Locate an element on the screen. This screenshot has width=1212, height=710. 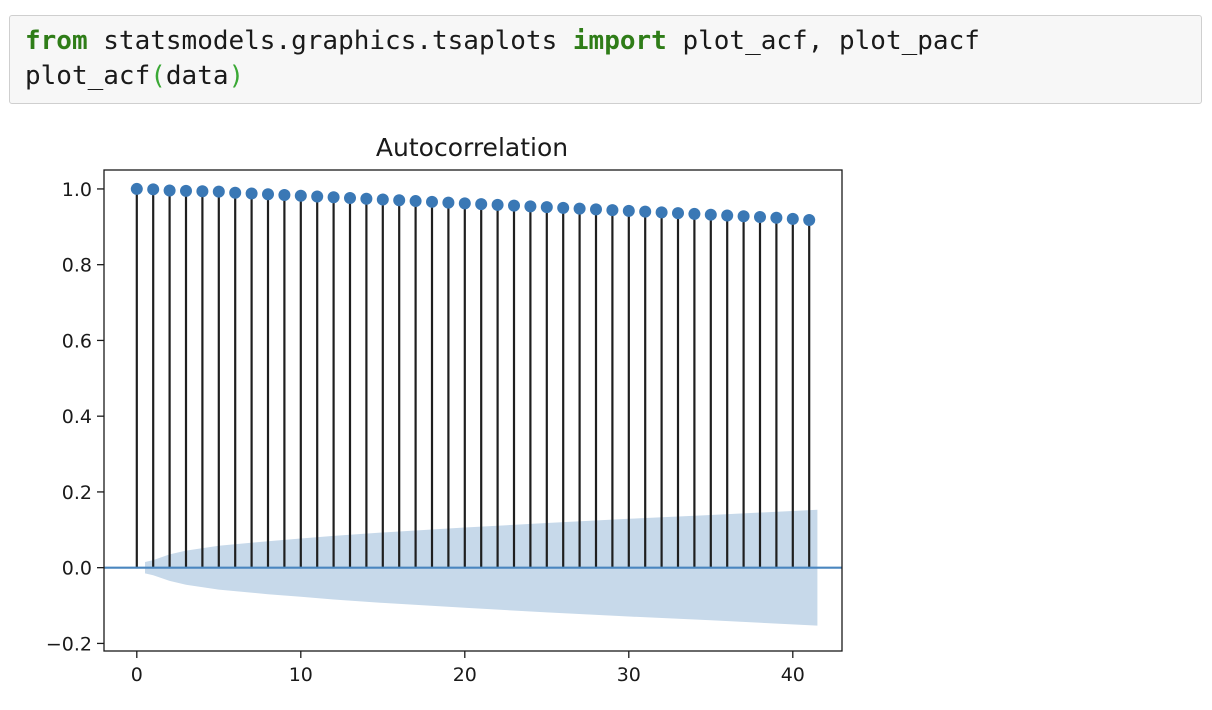
function-name: plot_acf is located at coordinates (88, 76).